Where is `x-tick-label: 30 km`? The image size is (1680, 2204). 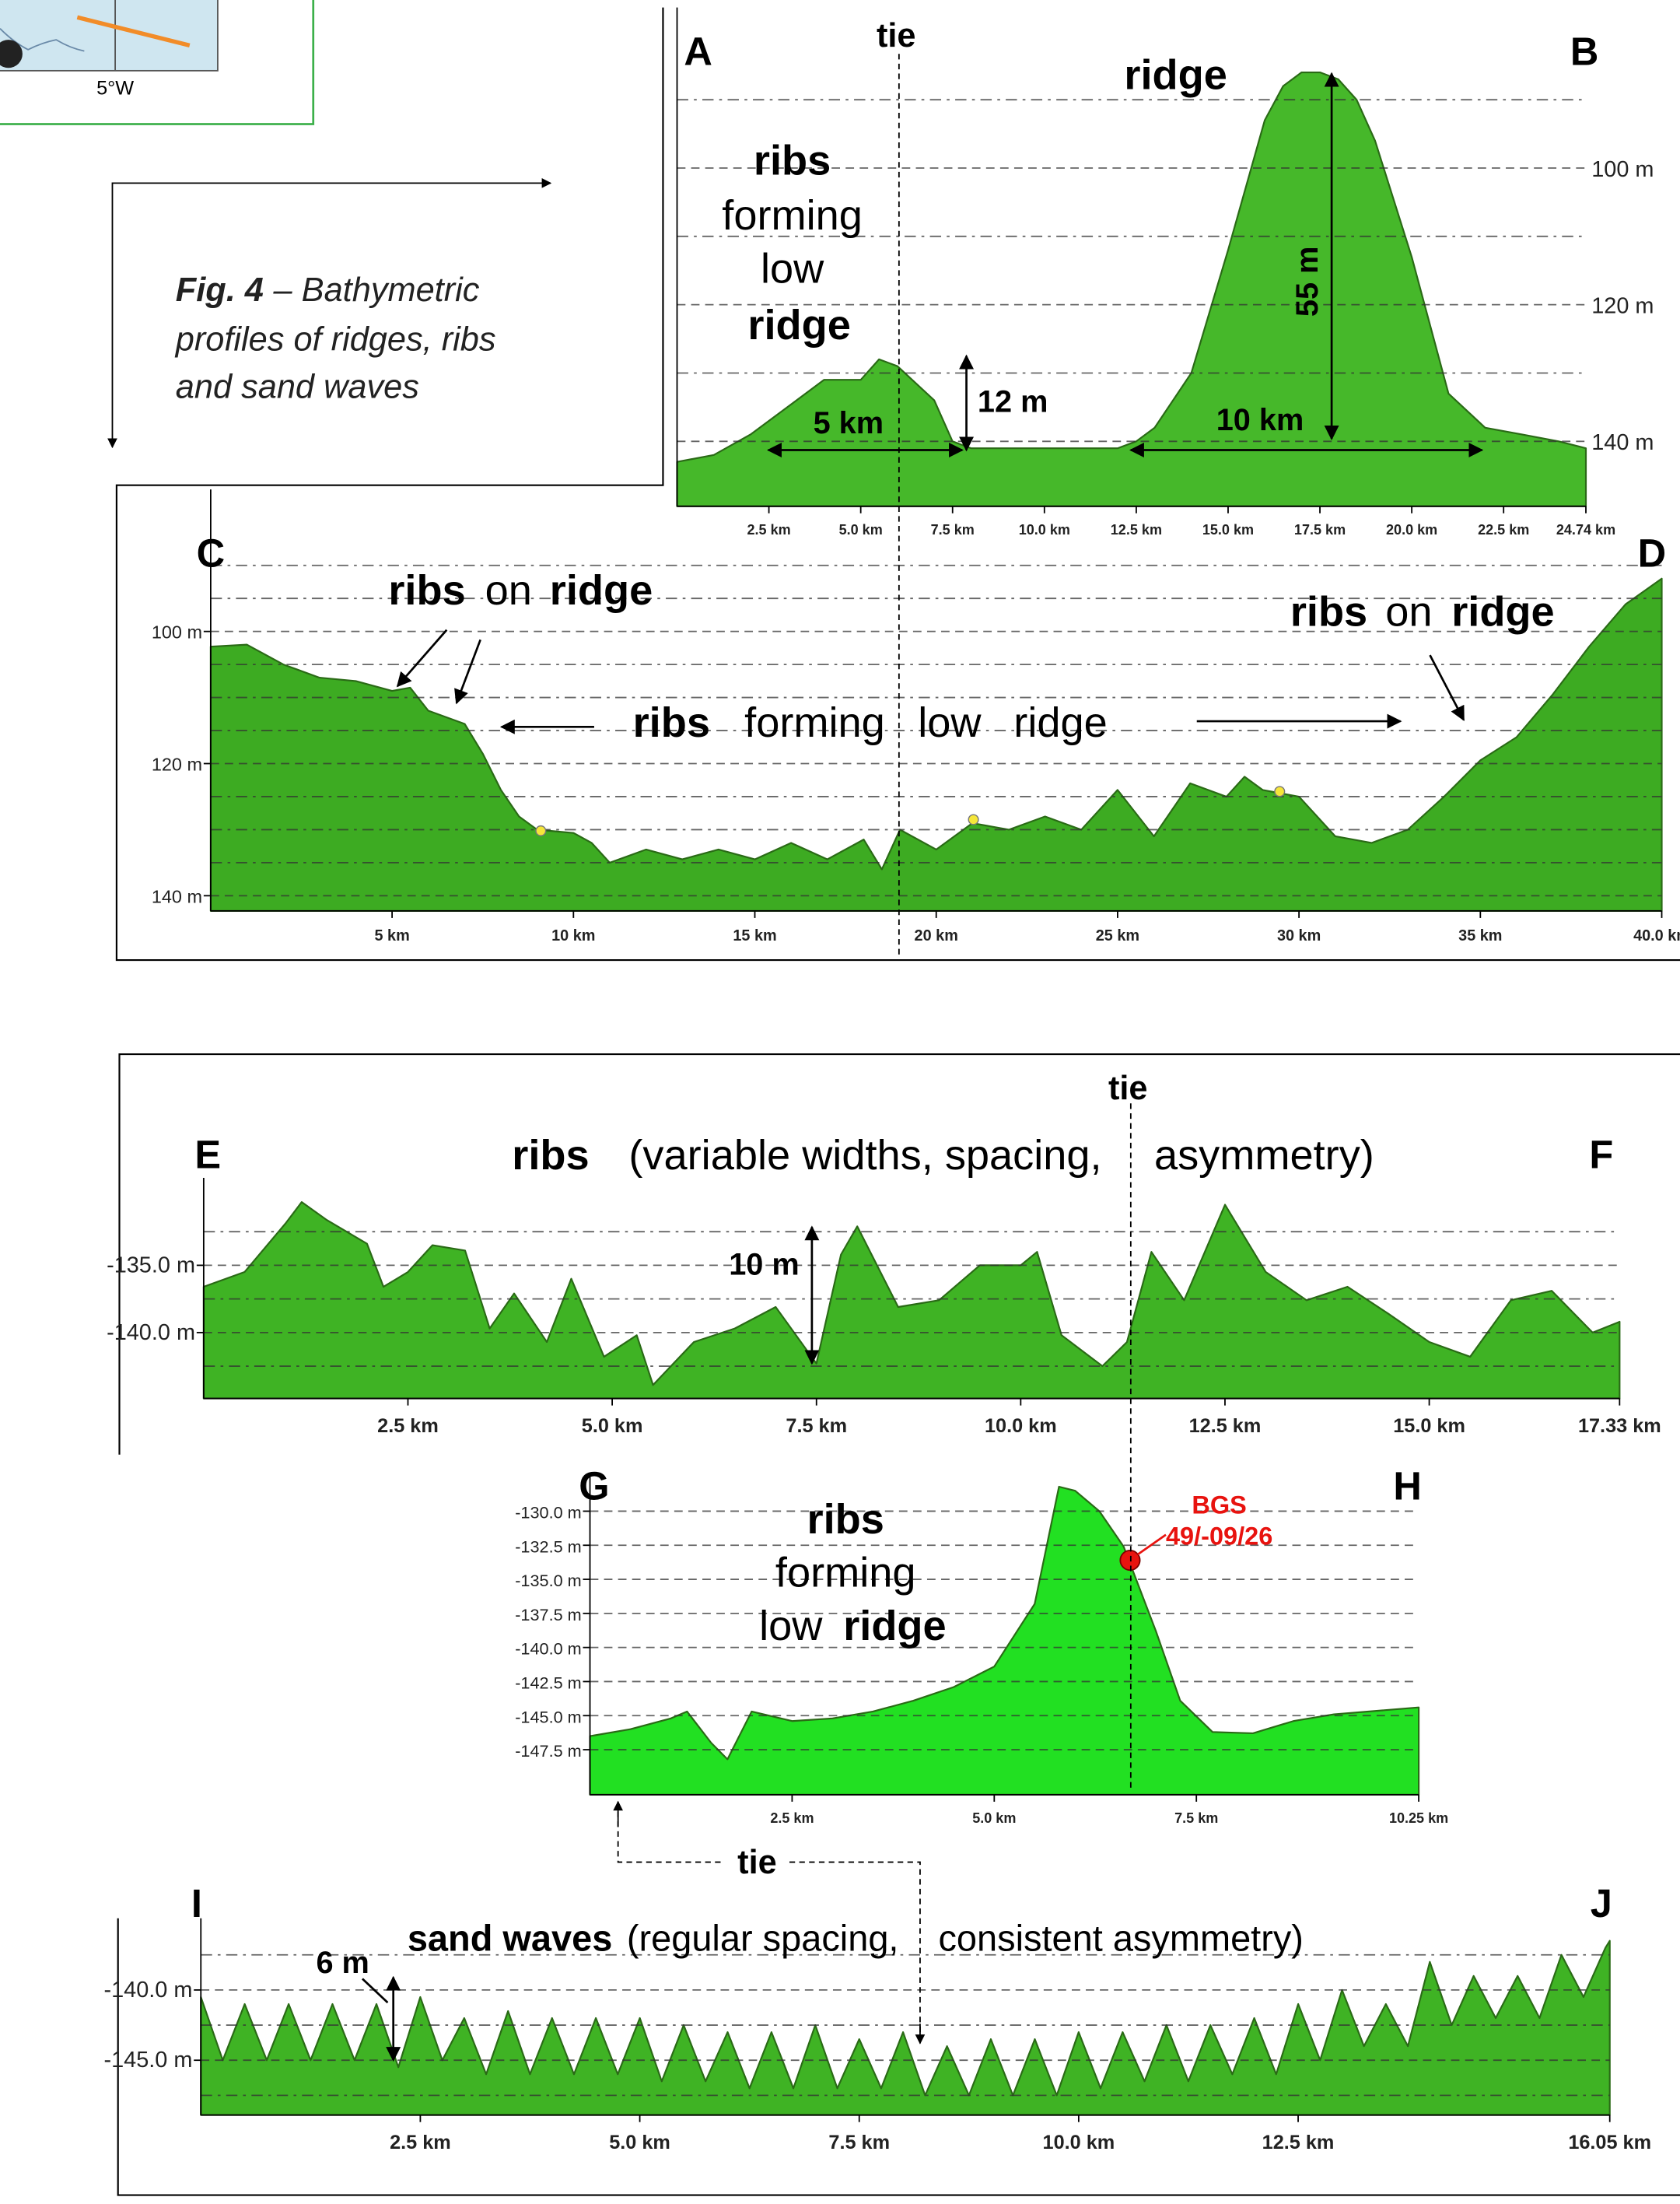 x-tick-label: 30 km is located at coordinates (1299, 935).